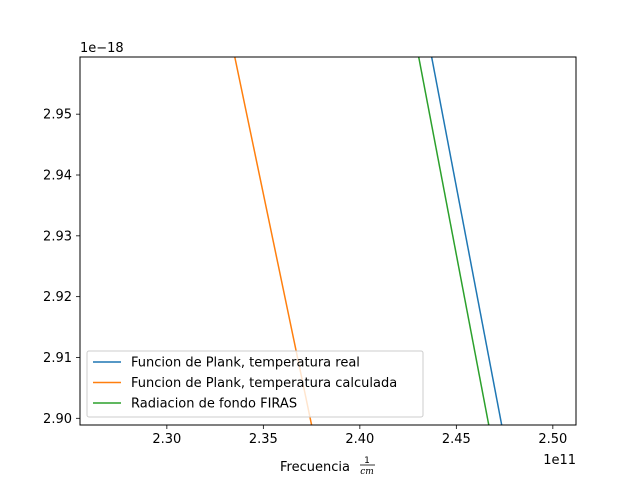  What do you see at coordinates (61, 267) in the screenshot?
I see `y-axis: 2.90 2.91 2.92 2.93 2.94 2.95` at bounding box center [61, 267].